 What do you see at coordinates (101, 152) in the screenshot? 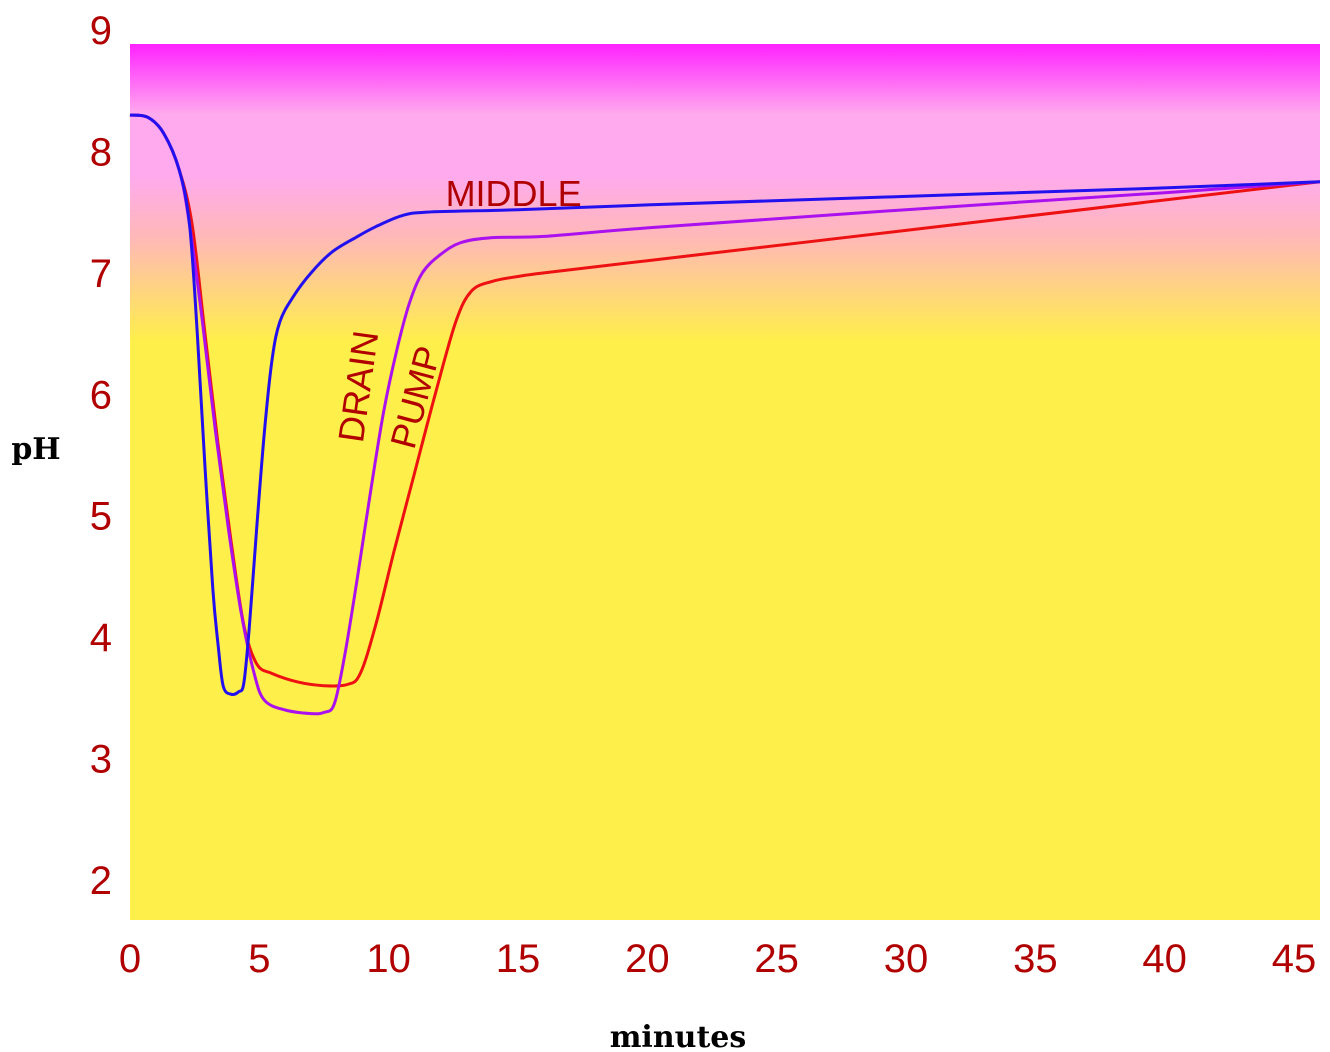
I see `y-tick-label: 8` at bounding box center [101, 152].